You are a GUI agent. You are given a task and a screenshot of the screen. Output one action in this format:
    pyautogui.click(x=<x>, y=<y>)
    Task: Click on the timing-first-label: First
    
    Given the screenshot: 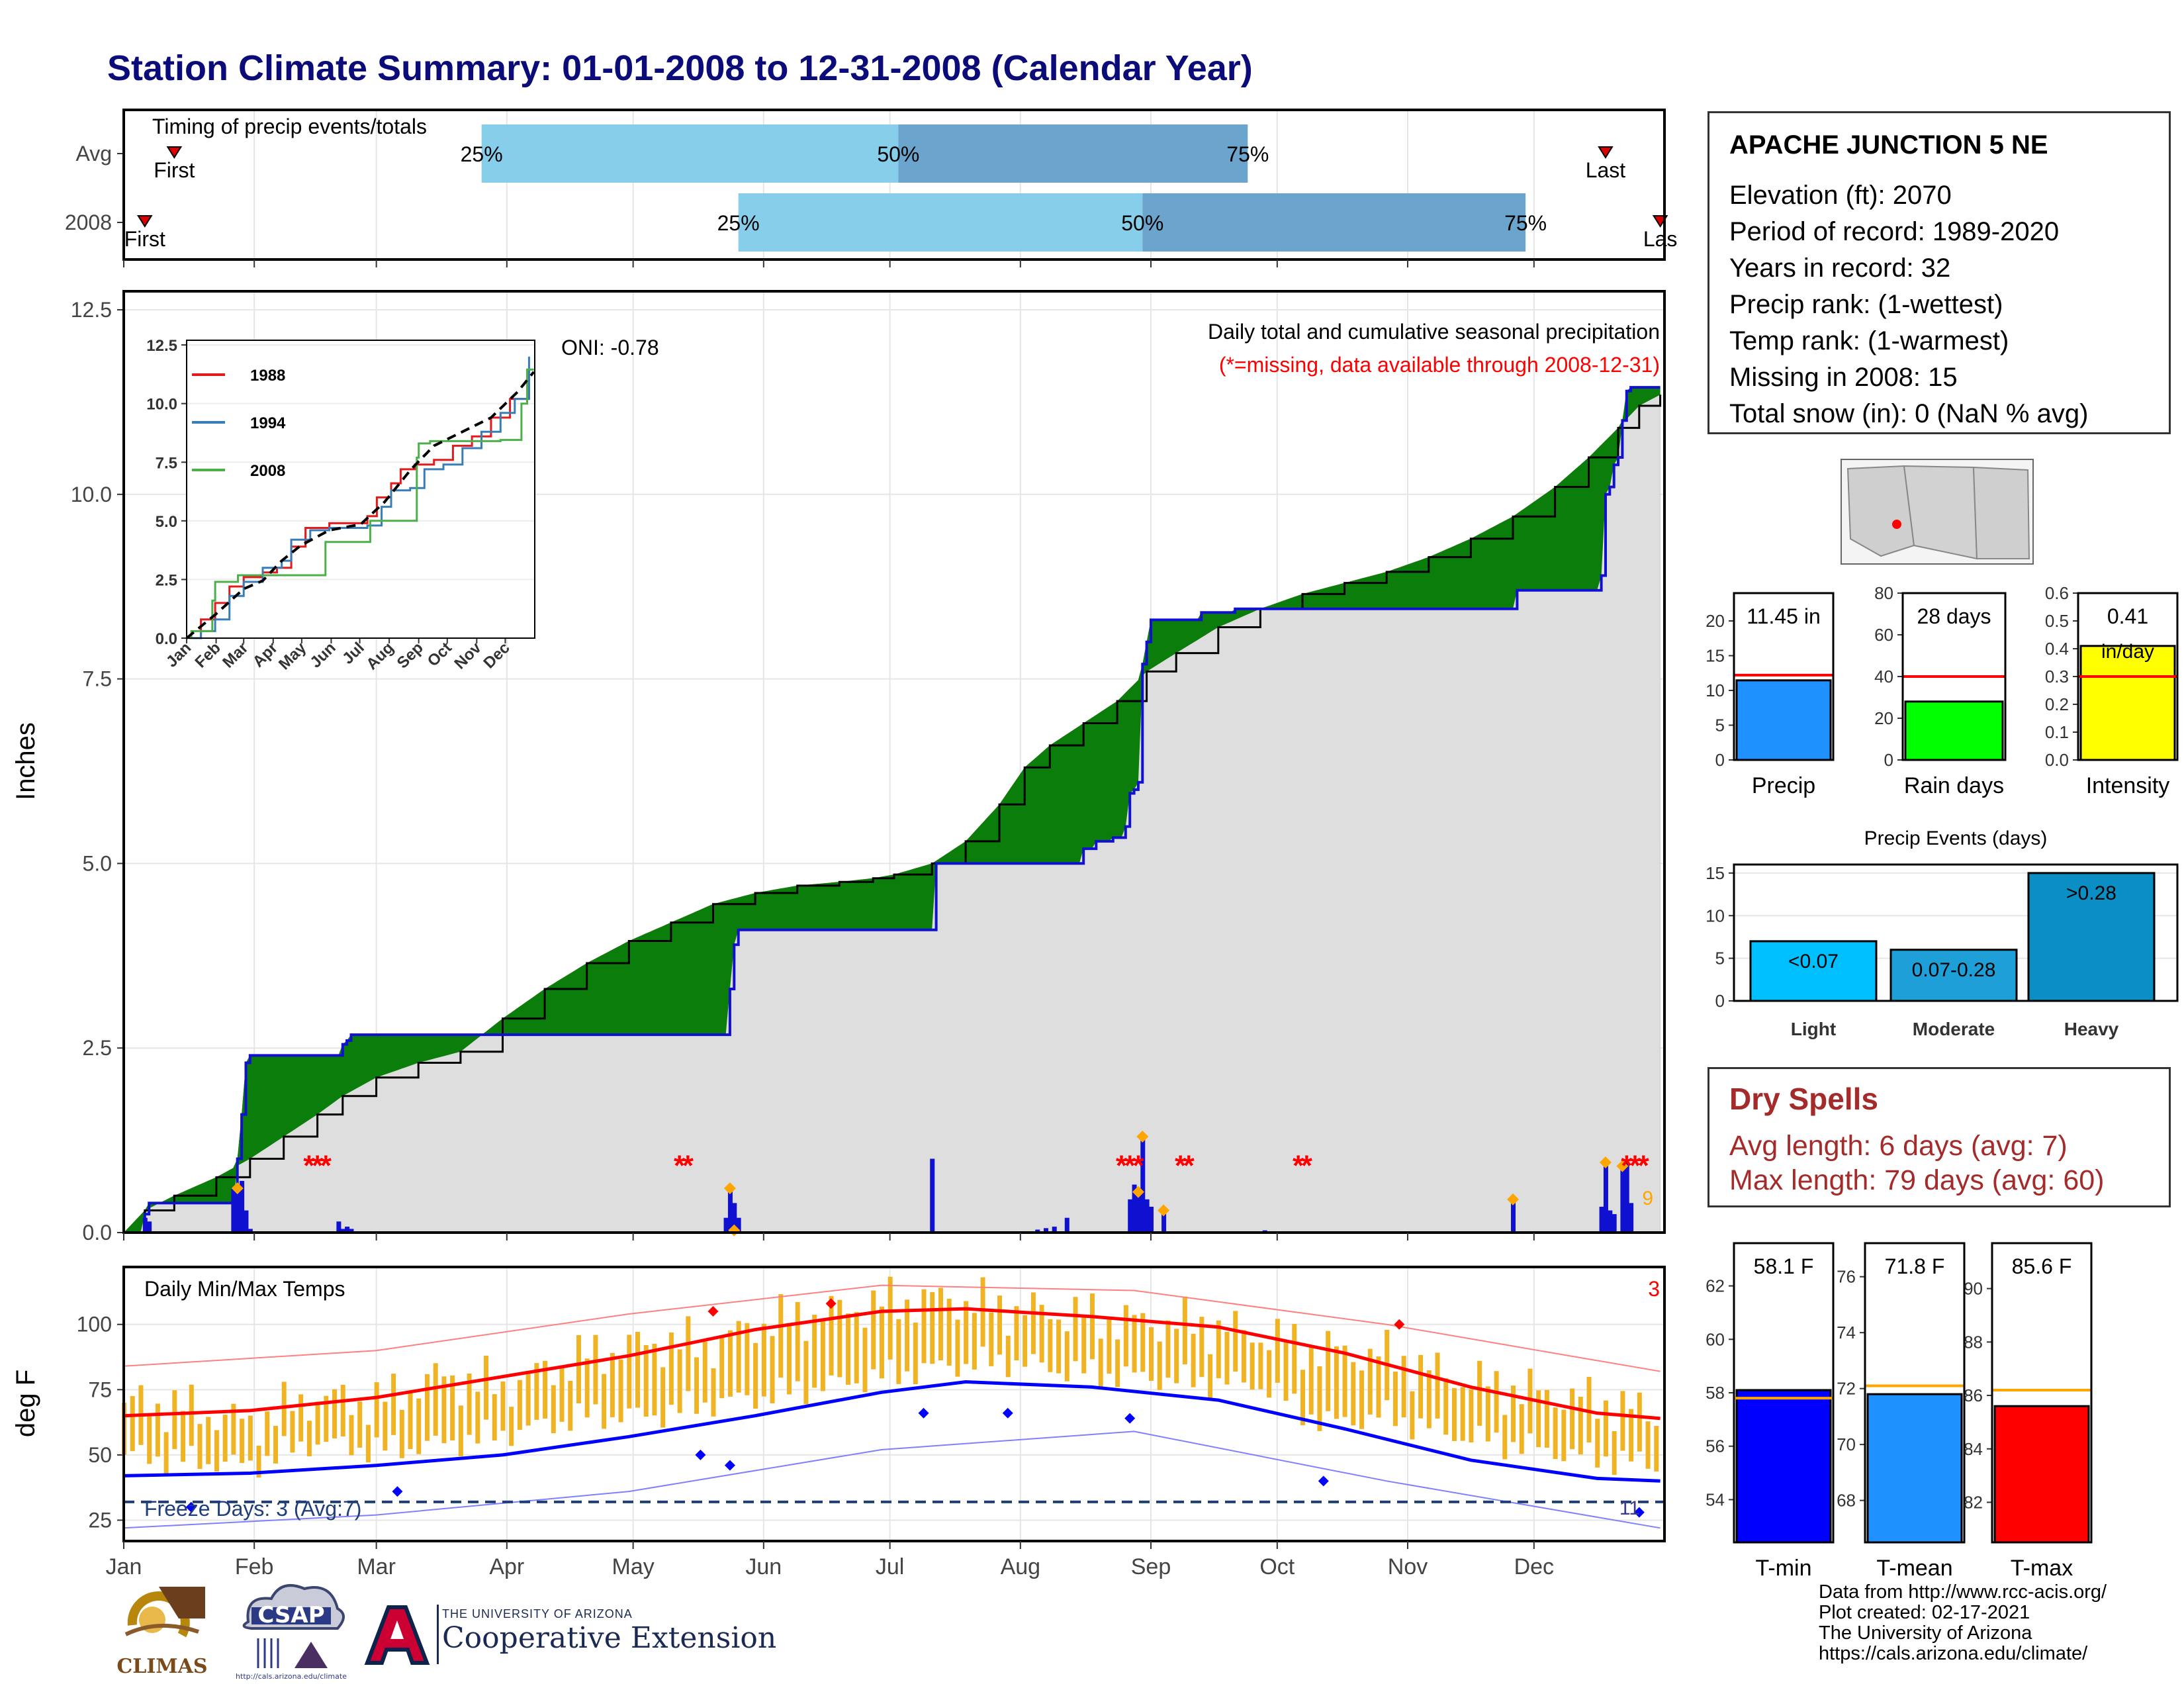 What is the action you would take?
    pyautogui.click(x=144, y=239)
    